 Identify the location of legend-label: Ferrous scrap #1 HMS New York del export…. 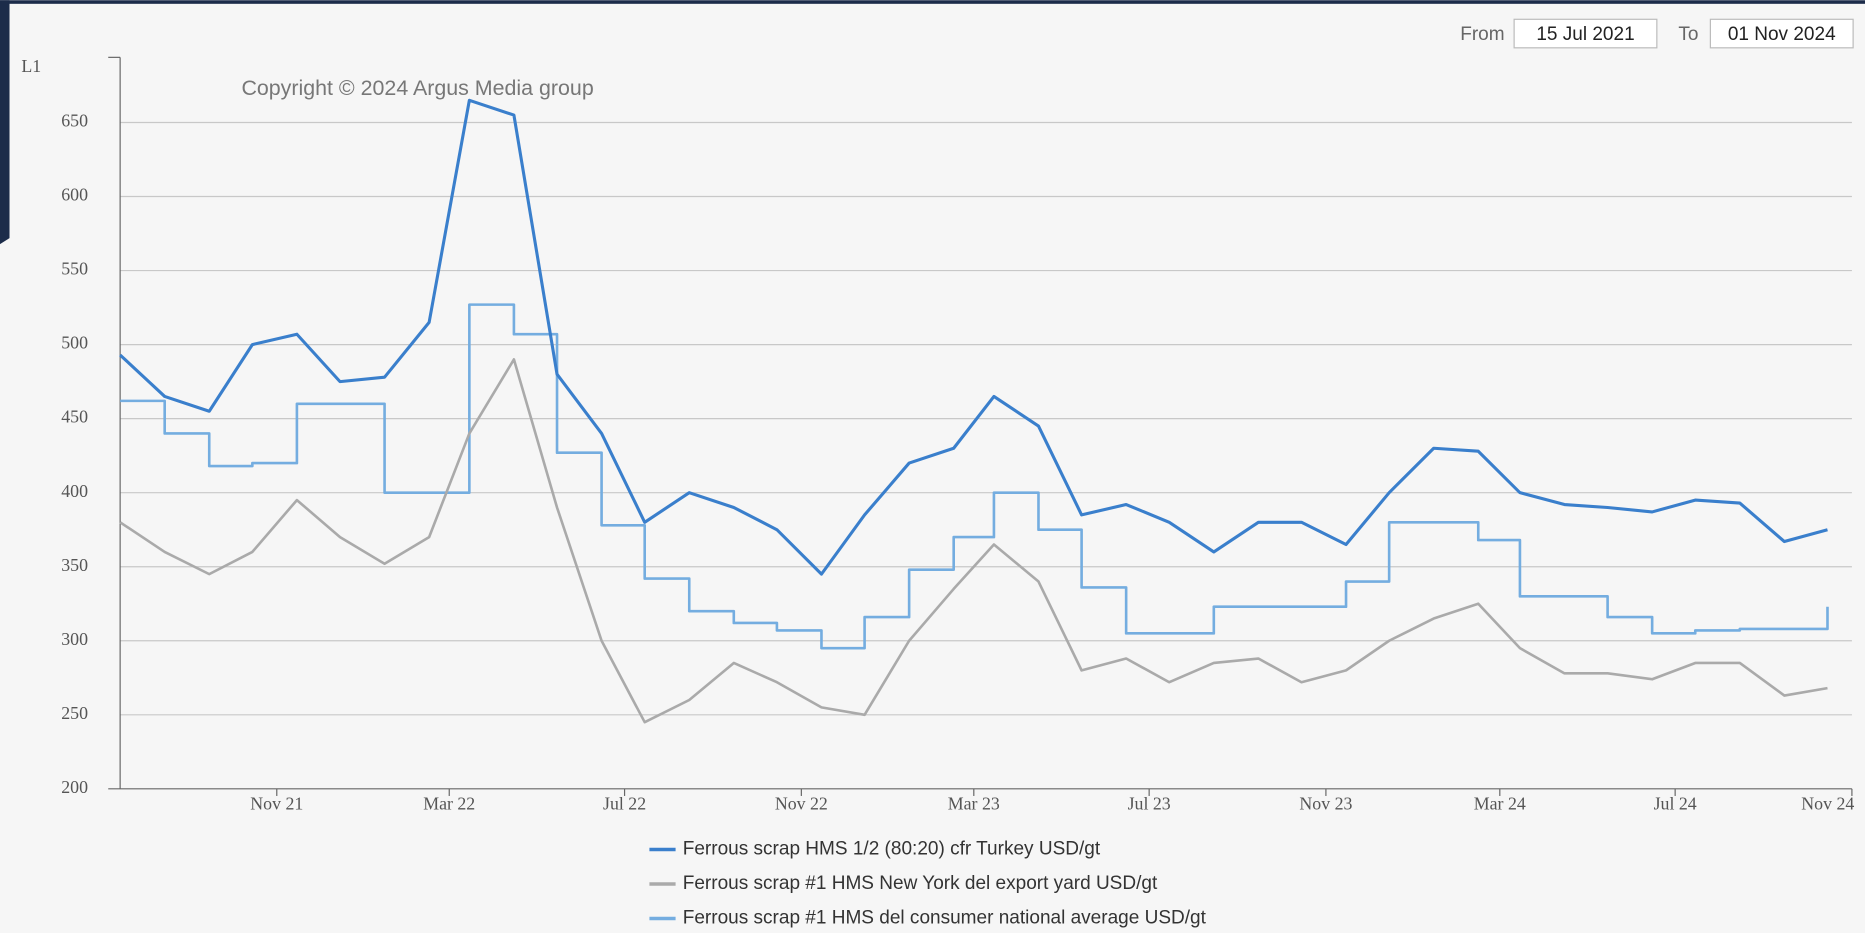
(920, 883).